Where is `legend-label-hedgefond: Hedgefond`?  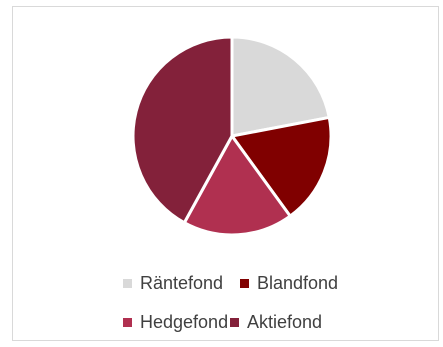 legend-label-hedgefond: Hedgefond is located at coordinates (184, 322).